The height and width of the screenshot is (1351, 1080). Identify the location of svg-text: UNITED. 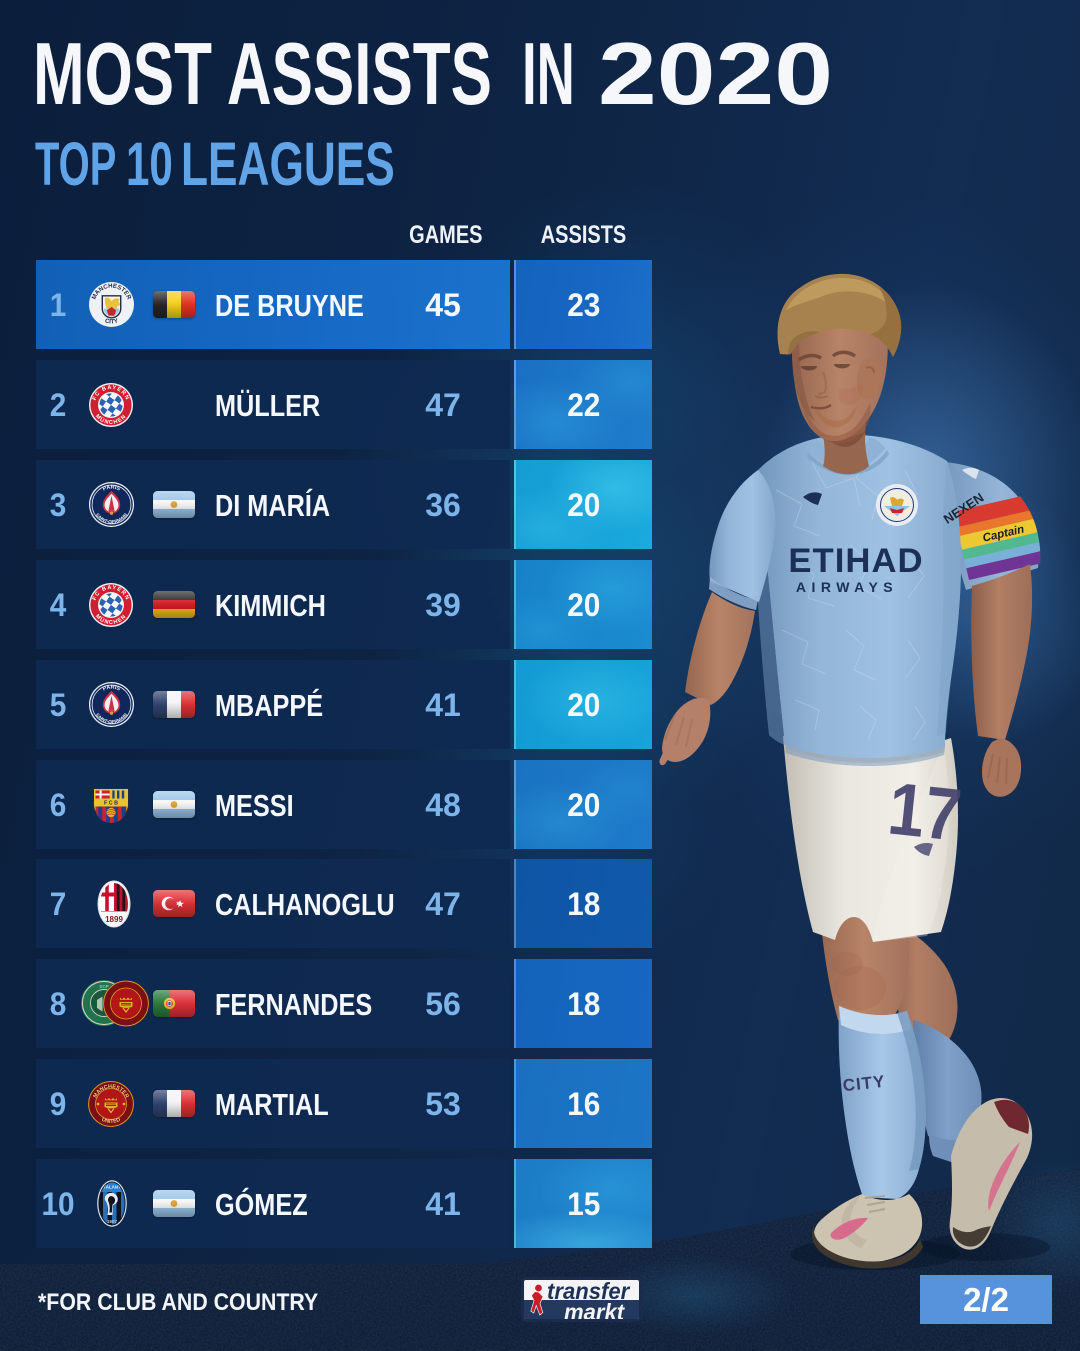
(111, 1120).